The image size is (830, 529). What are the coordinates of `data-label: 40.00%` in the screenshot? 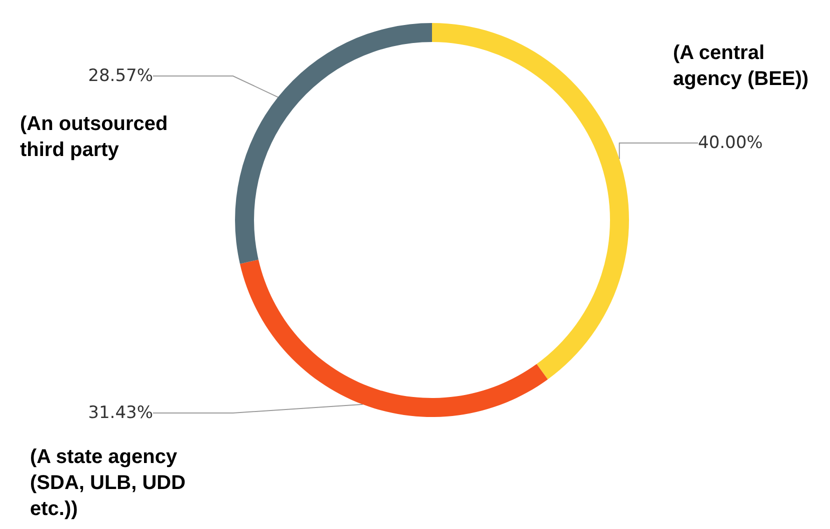 It's located at (730, 143).